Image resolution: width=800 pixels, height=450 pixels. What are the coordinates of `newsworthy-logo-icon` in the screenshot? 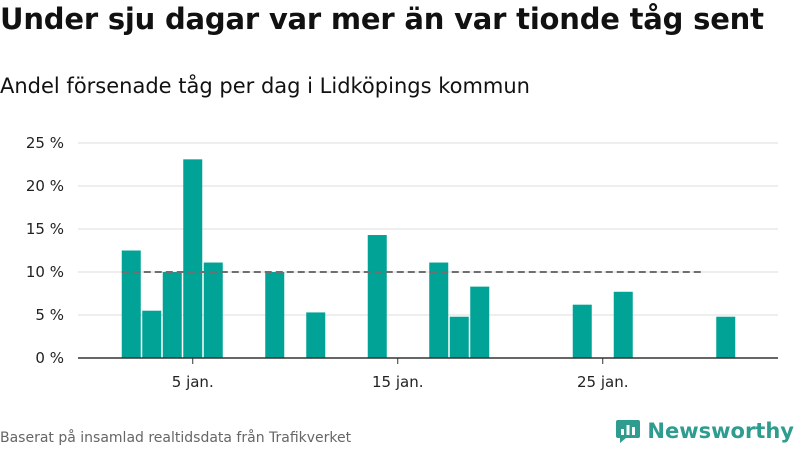 It's located at (628, 431).